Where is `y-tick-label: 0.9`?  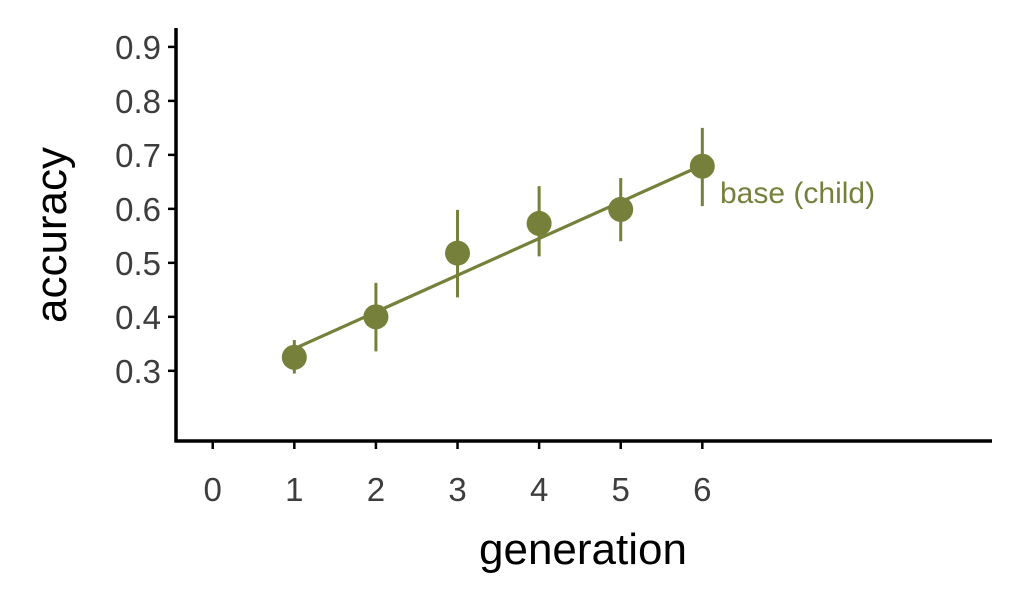 y-tick-label: 0.9 is located at coordinates (138, 47).